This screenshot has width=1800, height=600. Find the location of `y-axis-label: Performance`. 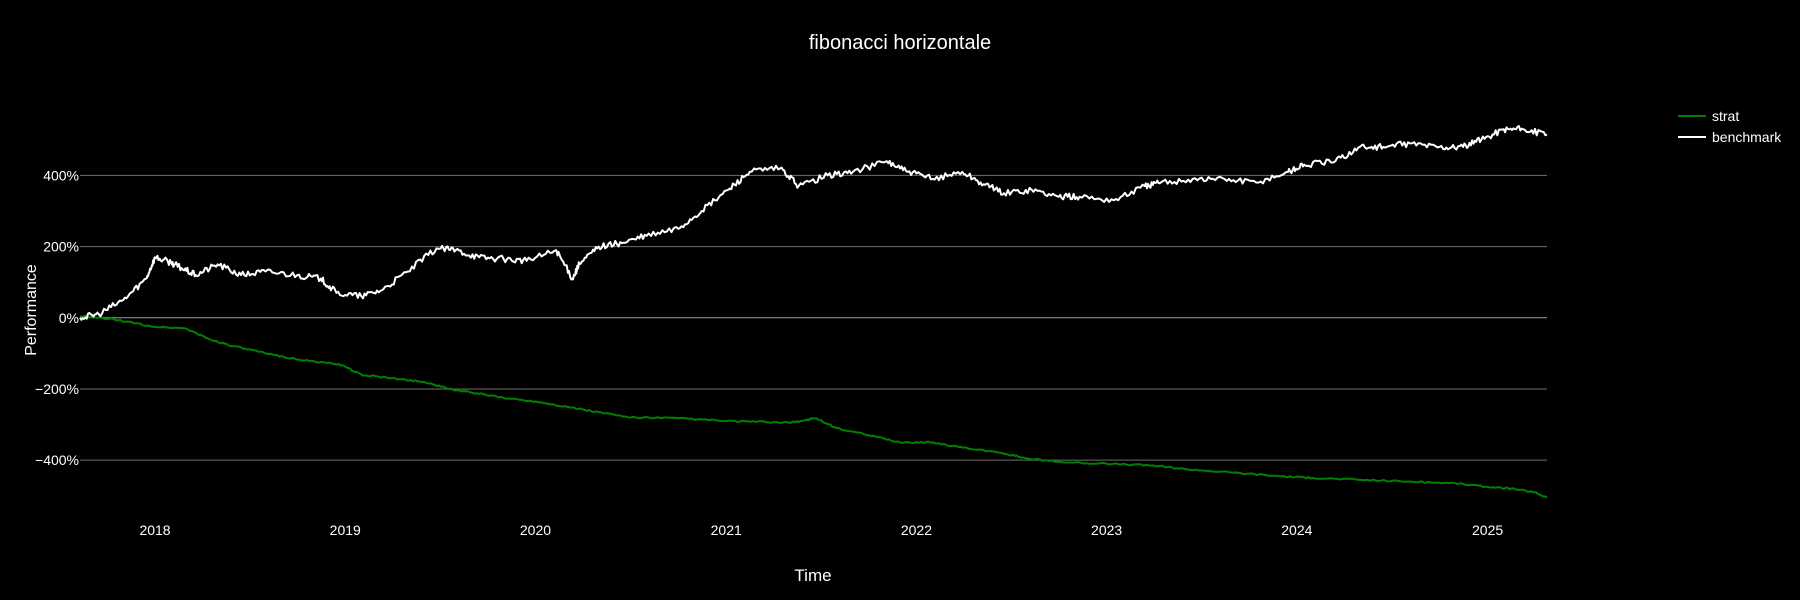

y-axis-label: Performance is located at coordinates (31, 310).